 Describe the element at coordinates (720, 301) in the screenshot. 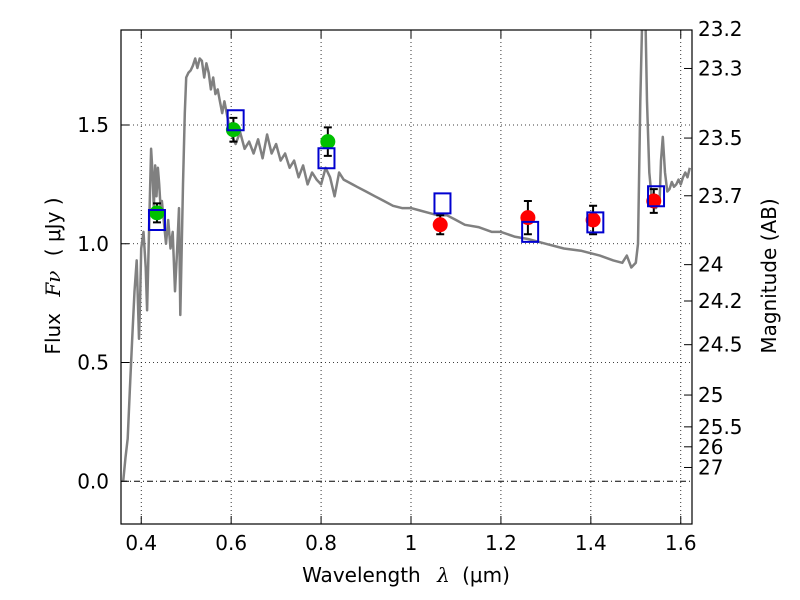

I see `magnitude-tick-label: 24.2` at that location.